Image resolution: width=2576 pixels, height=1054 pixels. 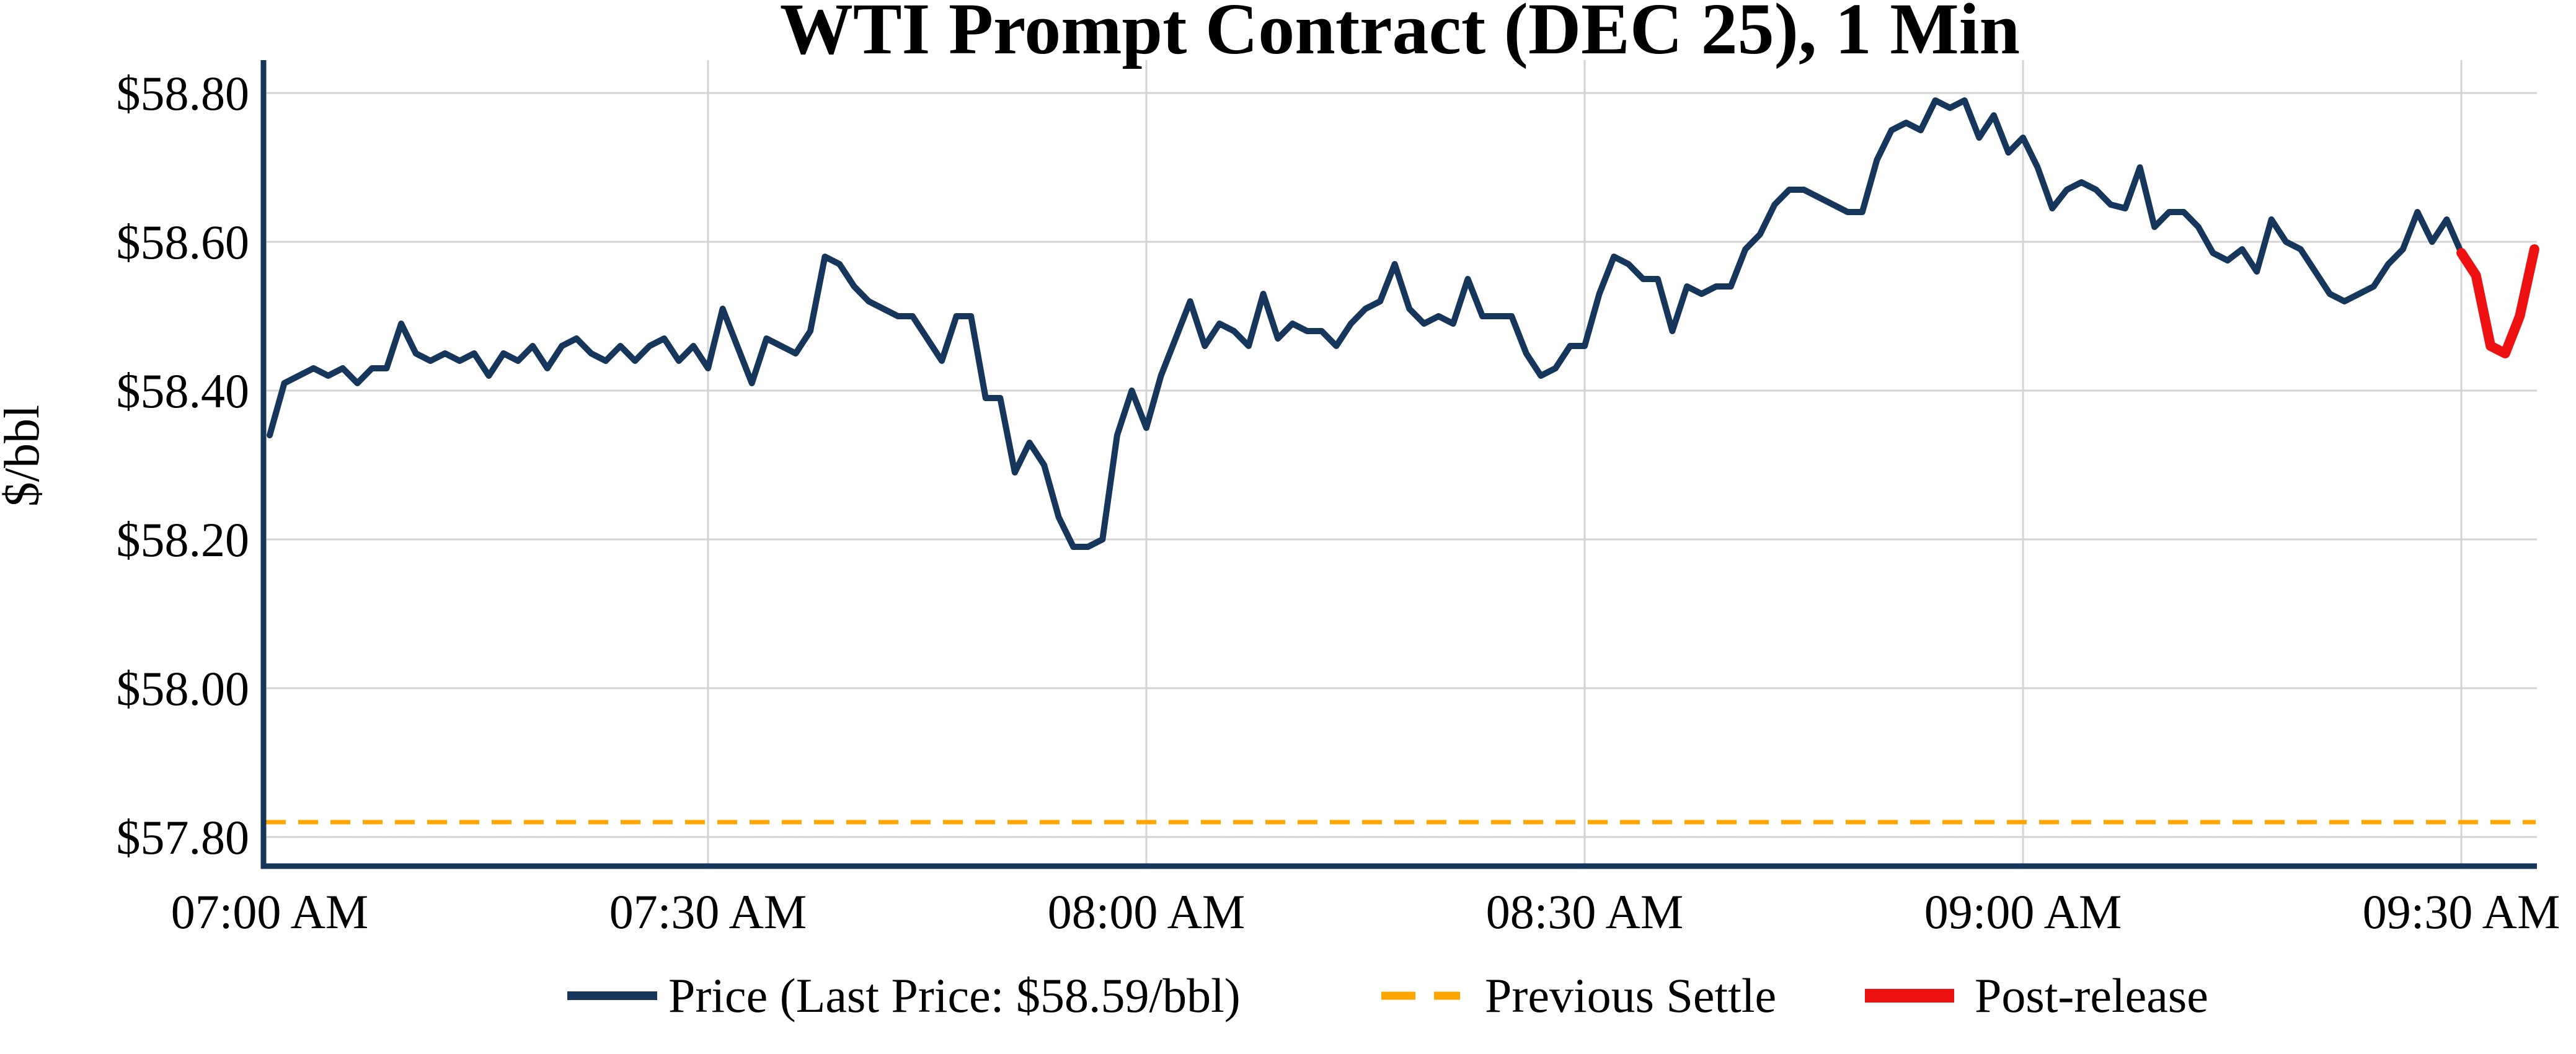 What do you see at coordinates (2497, 301) in the screenshot?
I see `post-release-line` at bounding box center [2497, 301].